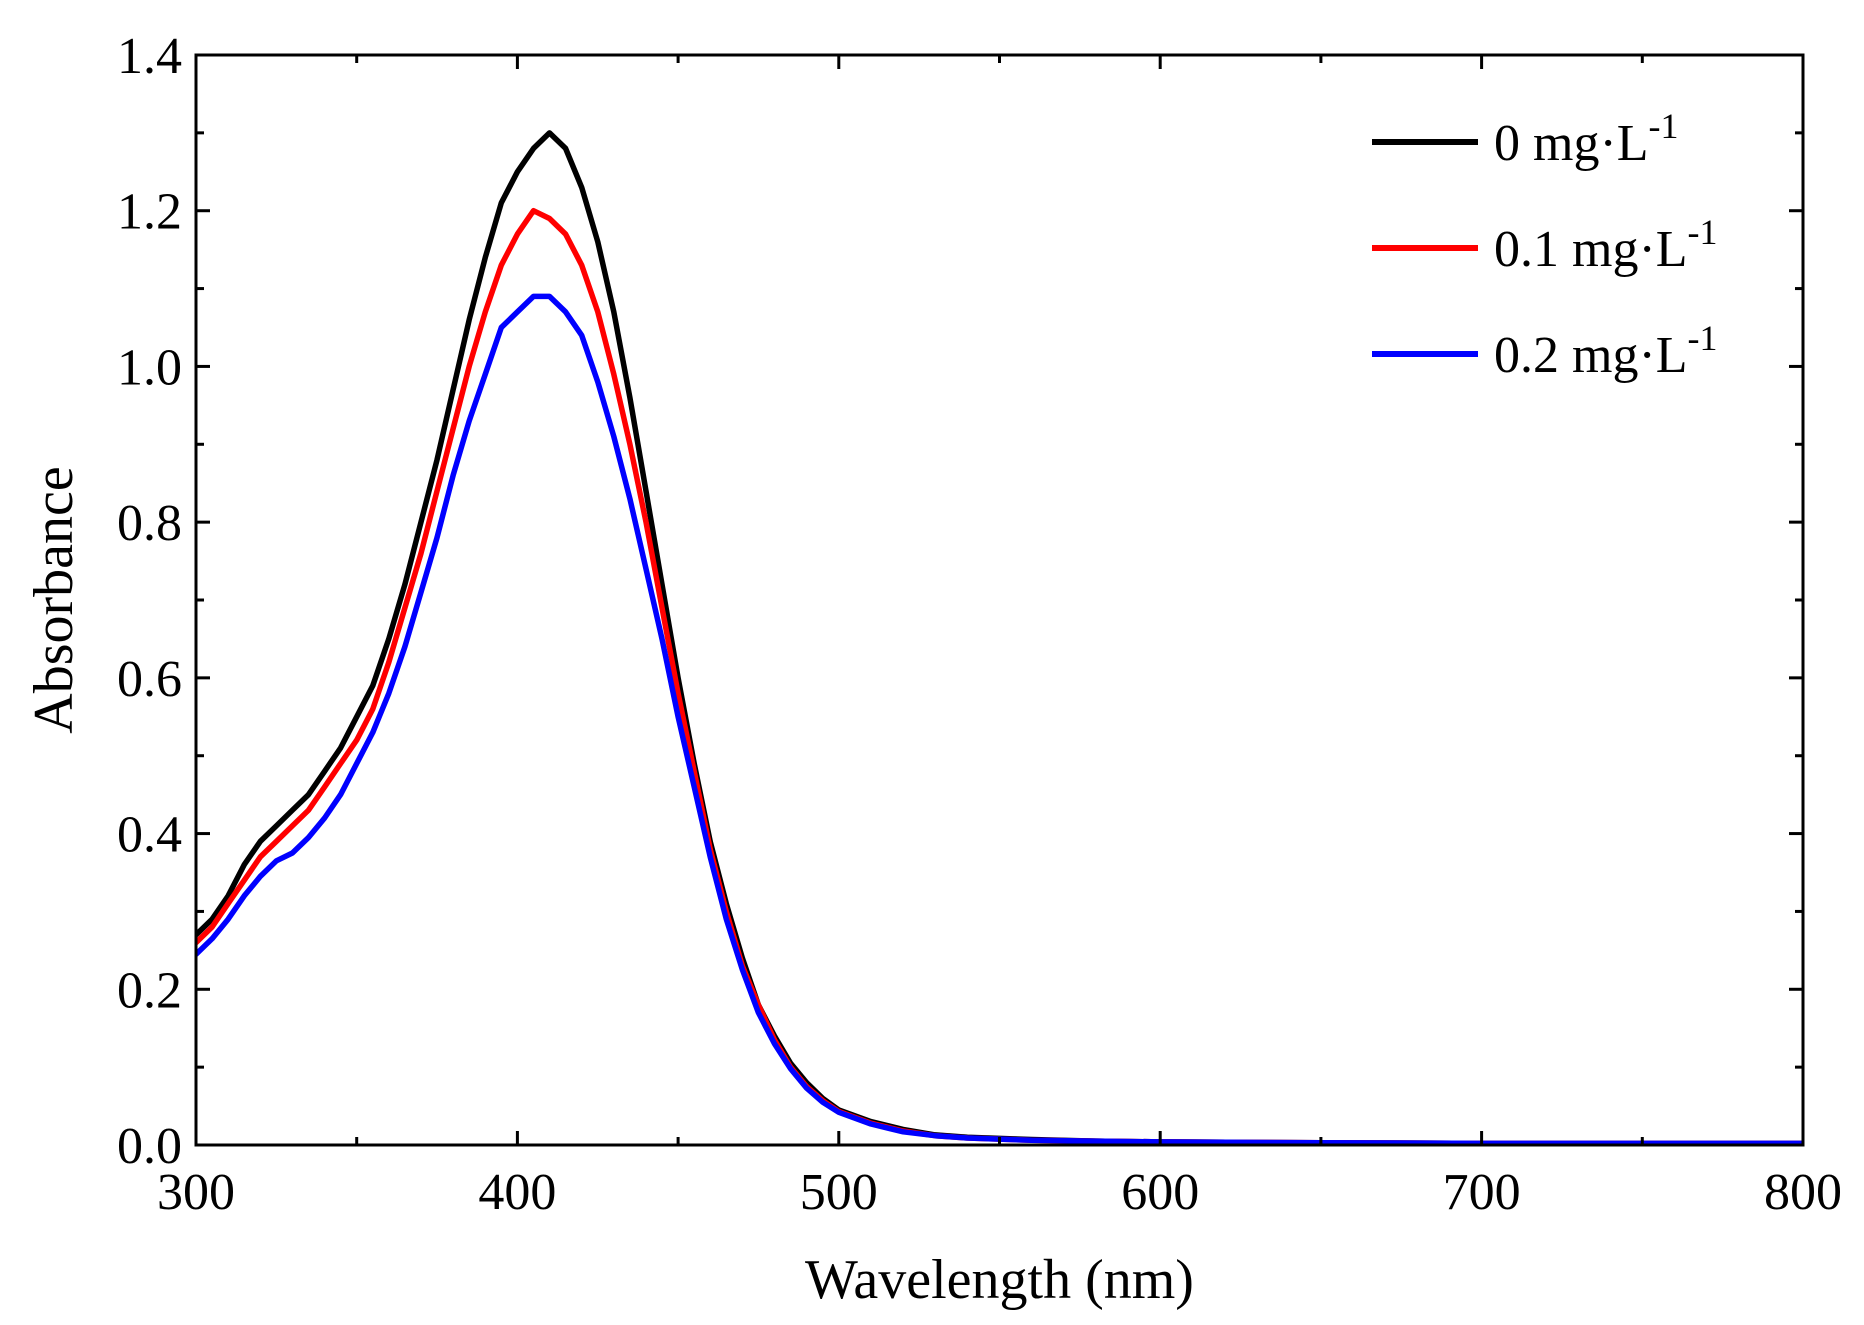 The image size is (1864, 1325). I want to click on y-tick-label: 1.0, so click(149, 367).